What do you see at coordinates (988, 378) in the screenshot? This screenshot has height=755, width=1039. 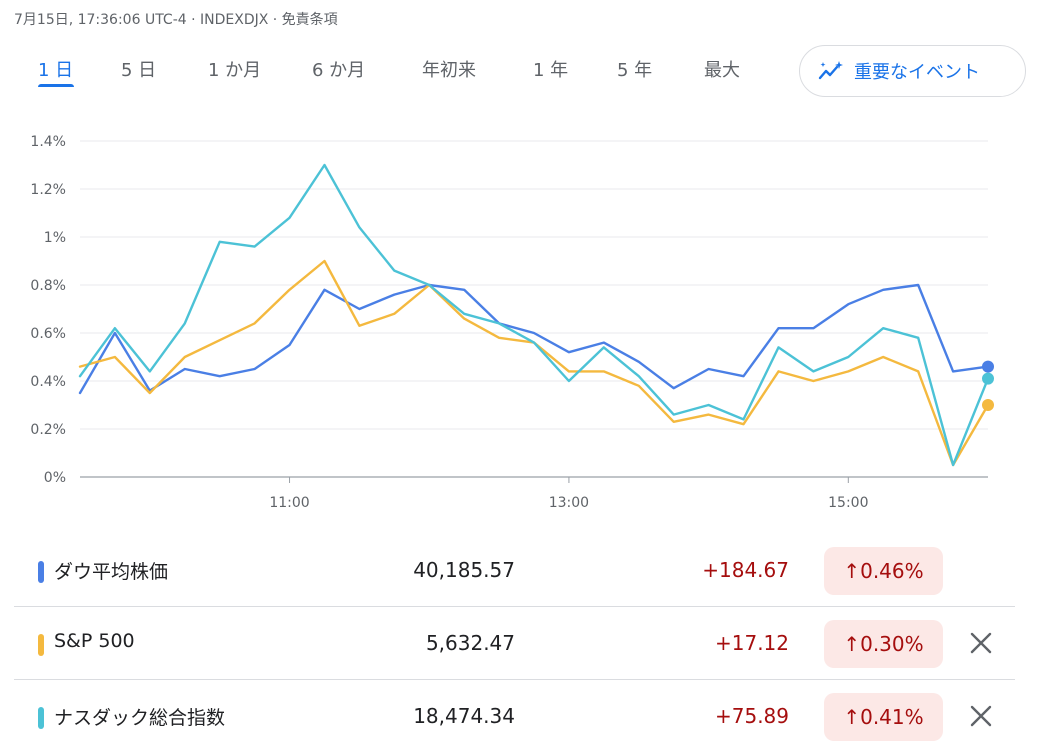 I see `nasdaq-series-end-dot` at bounding box center [988, 378].